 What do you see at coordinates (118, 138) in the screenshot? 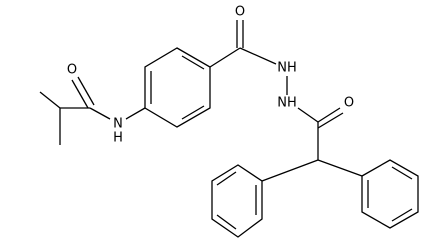
I see `atom-label: H` at bounding box center [118, 138].